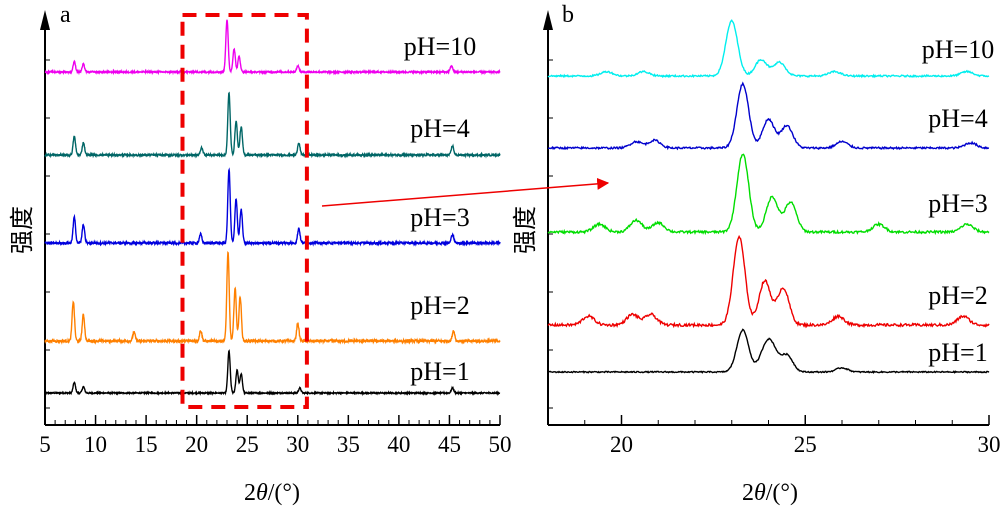  Describe the element at coordinates (45, 20) in the screenshot. I see `panel-a-y-arrow` at that location.